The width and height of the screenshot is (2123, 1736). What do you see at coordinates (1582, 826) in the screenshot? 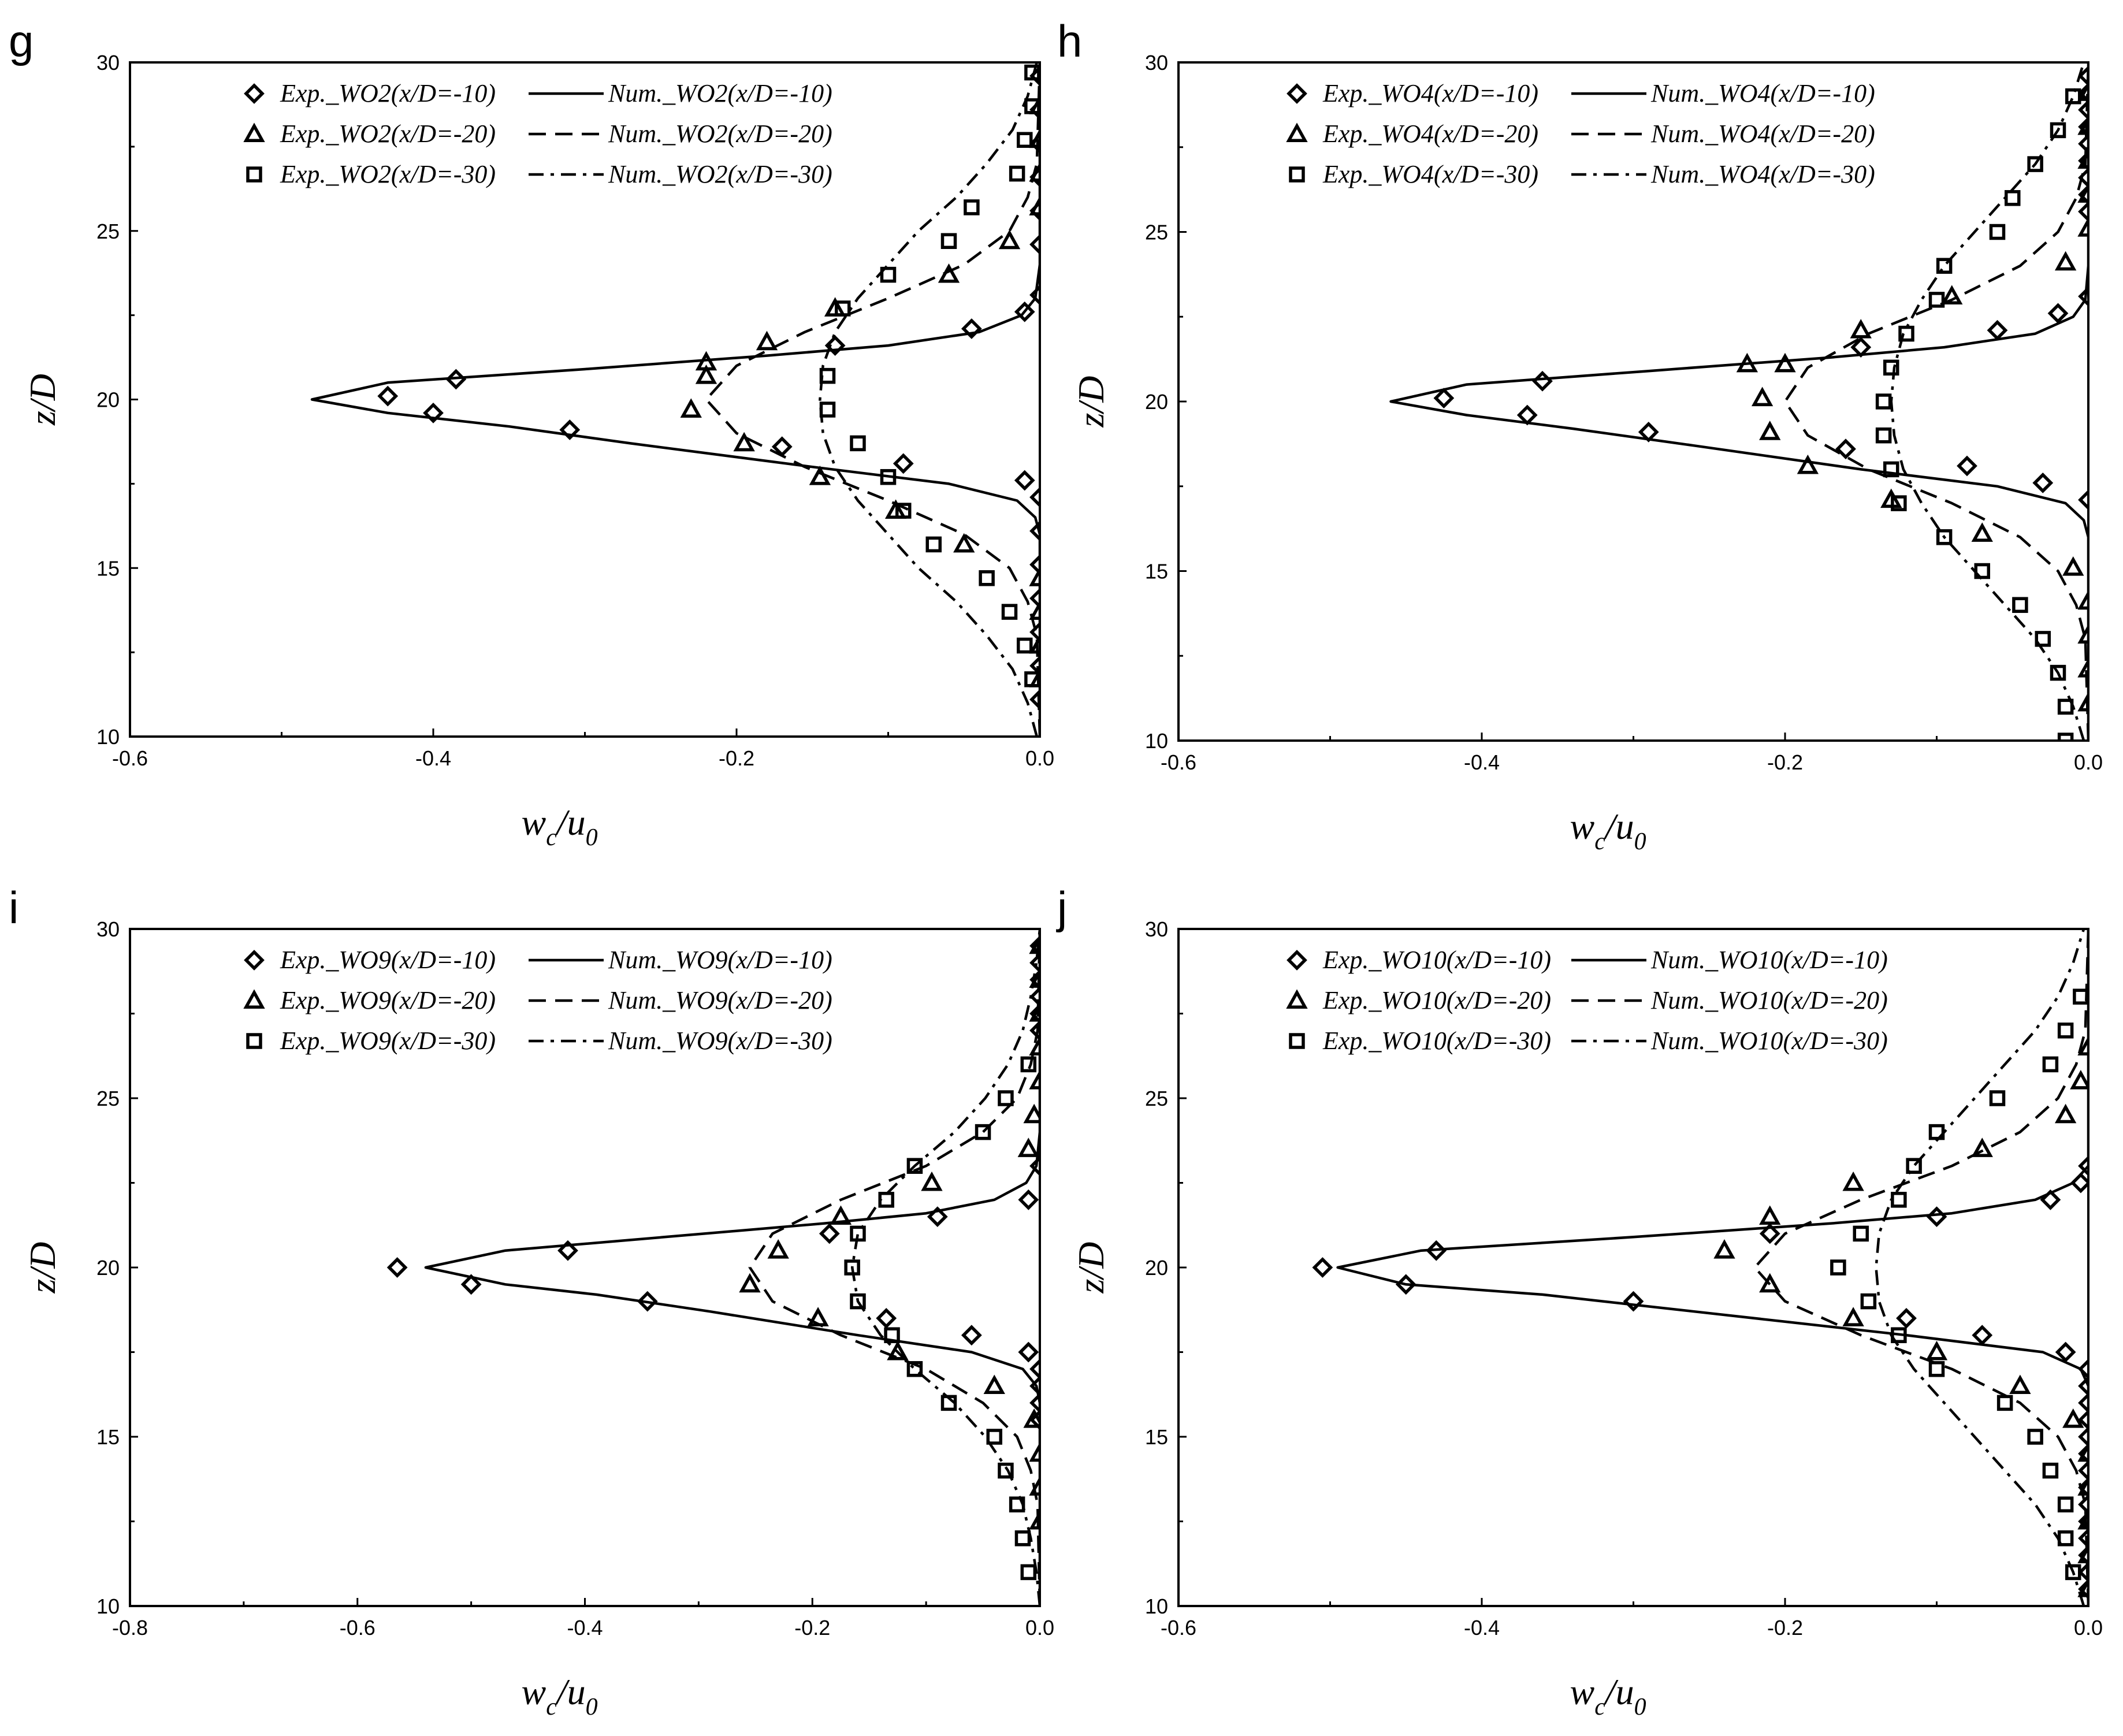
I see `x-axis-title-xlabel-main: w` at bounding box center [1582, 826].